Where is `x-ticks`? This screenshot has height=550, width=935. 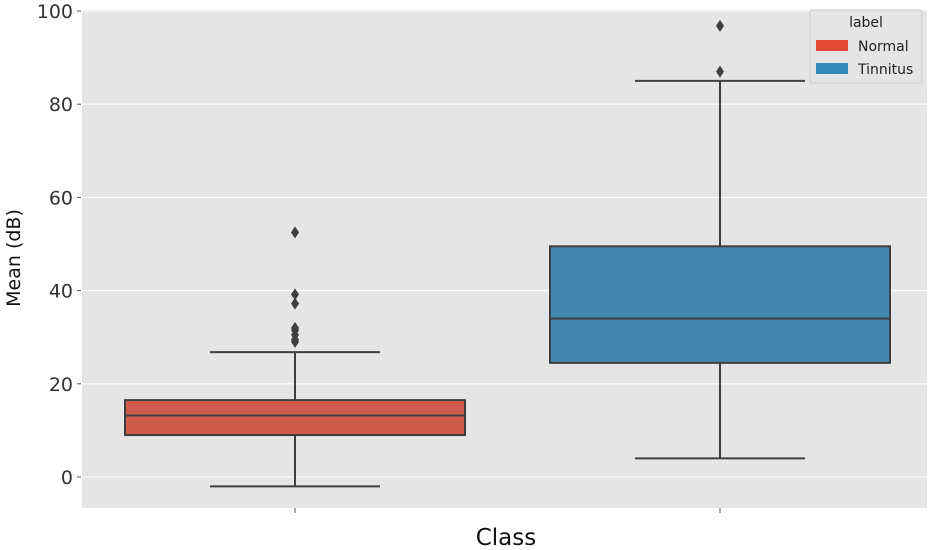 x-ticks is located at coordinates (507, 510).